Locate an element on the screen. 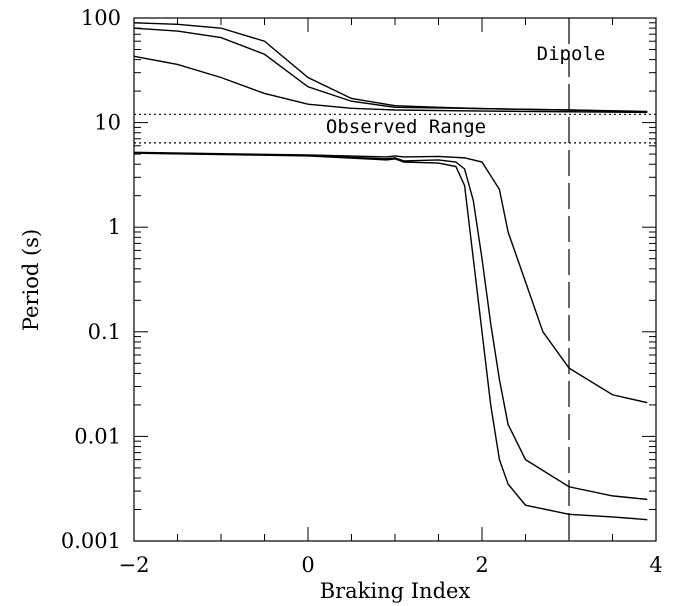  observed-range-label: Observed Range is located at coordinates (406, 127).